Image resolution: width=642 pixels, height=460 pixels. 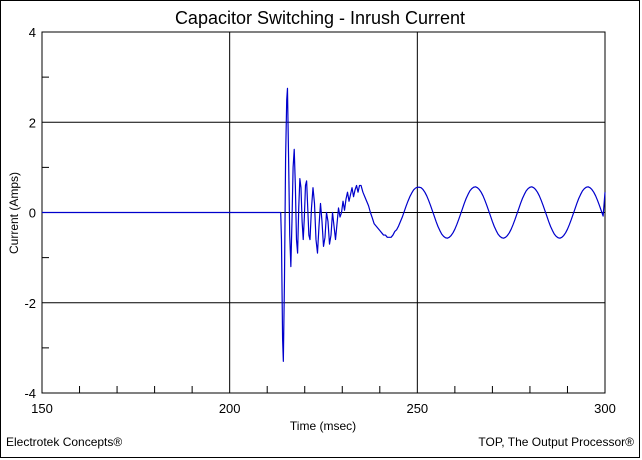 What do you see at coordinates (32, 32) in the screenshot?
I see `y-tick-label: 4` at bounding box center [32, 32].